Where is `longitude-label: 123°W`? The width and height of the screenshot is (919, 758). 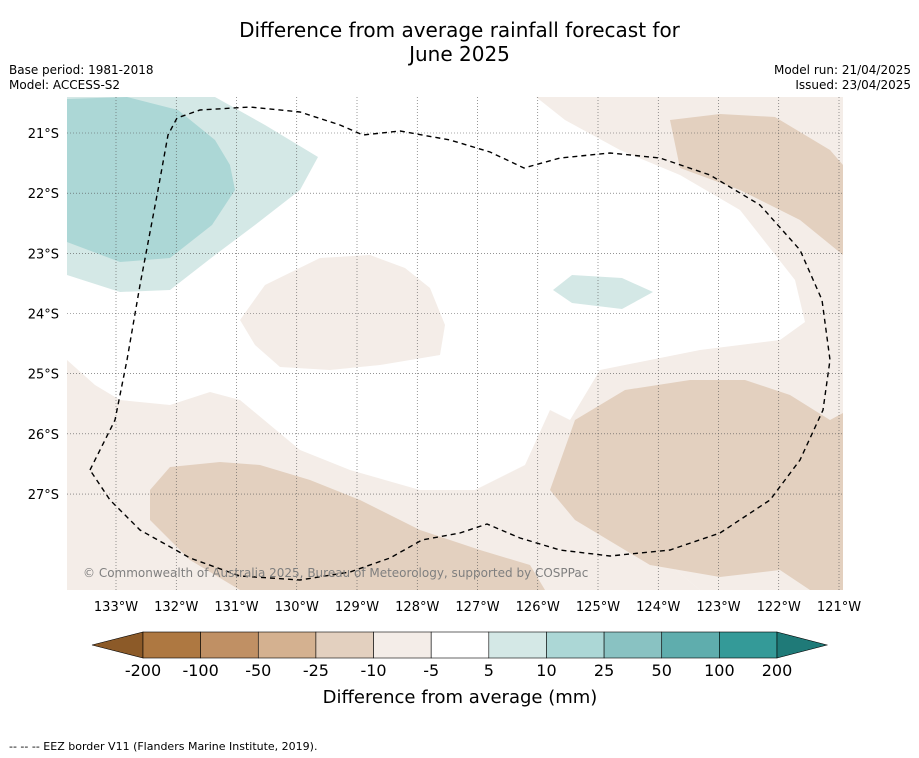
longitude-label: 123°W is located at coordinates (718, 607).